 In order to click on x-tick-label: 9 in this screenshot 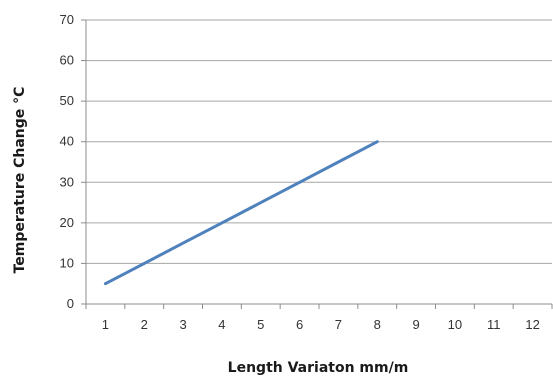, I will do `click(415, 324)`.